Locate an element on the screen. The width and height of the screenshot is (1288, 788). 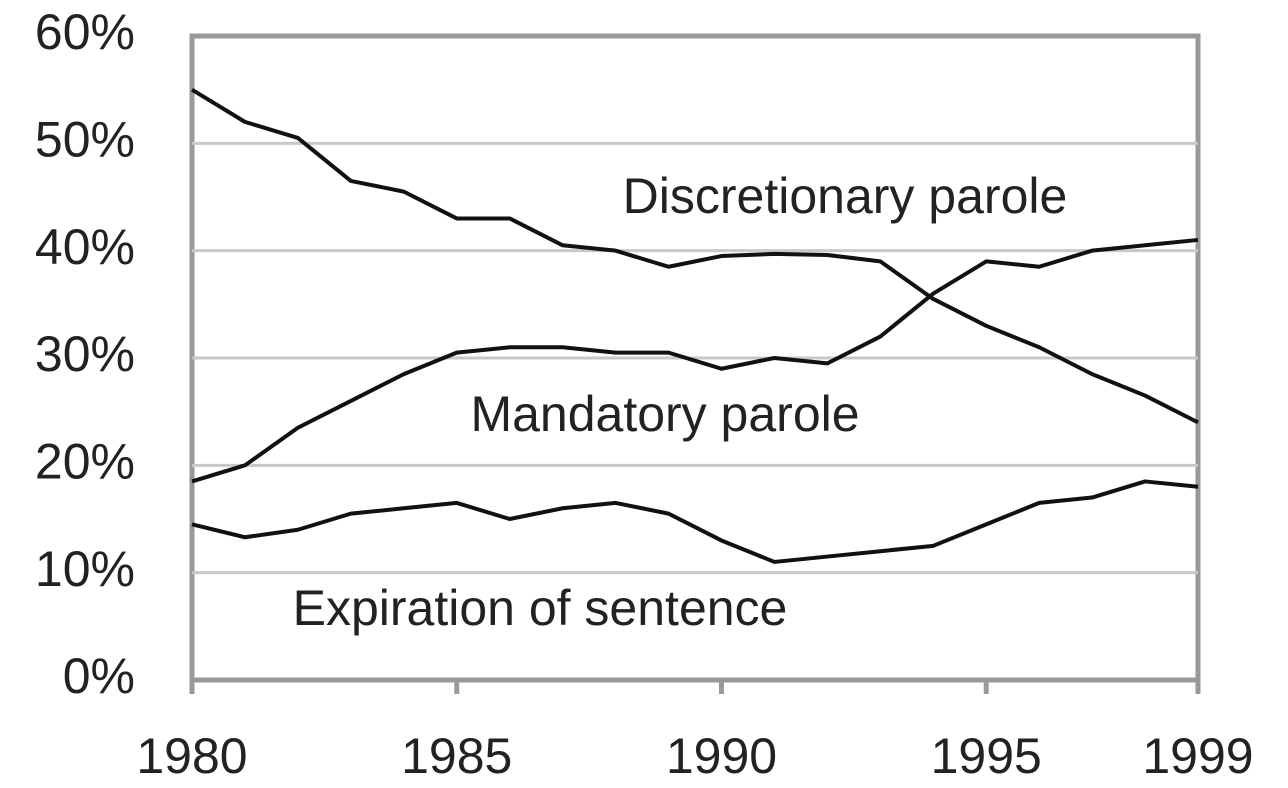
series-label: Expiration of sentence is located at coordinates (540, 608).